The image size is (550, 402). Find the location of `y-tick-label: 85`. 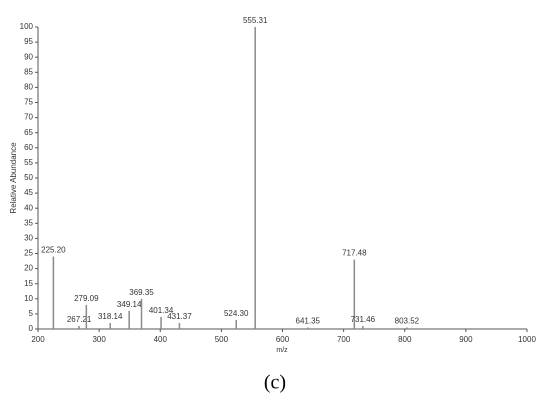

y-tick-label: 85 is located at coordinates (28, 71).